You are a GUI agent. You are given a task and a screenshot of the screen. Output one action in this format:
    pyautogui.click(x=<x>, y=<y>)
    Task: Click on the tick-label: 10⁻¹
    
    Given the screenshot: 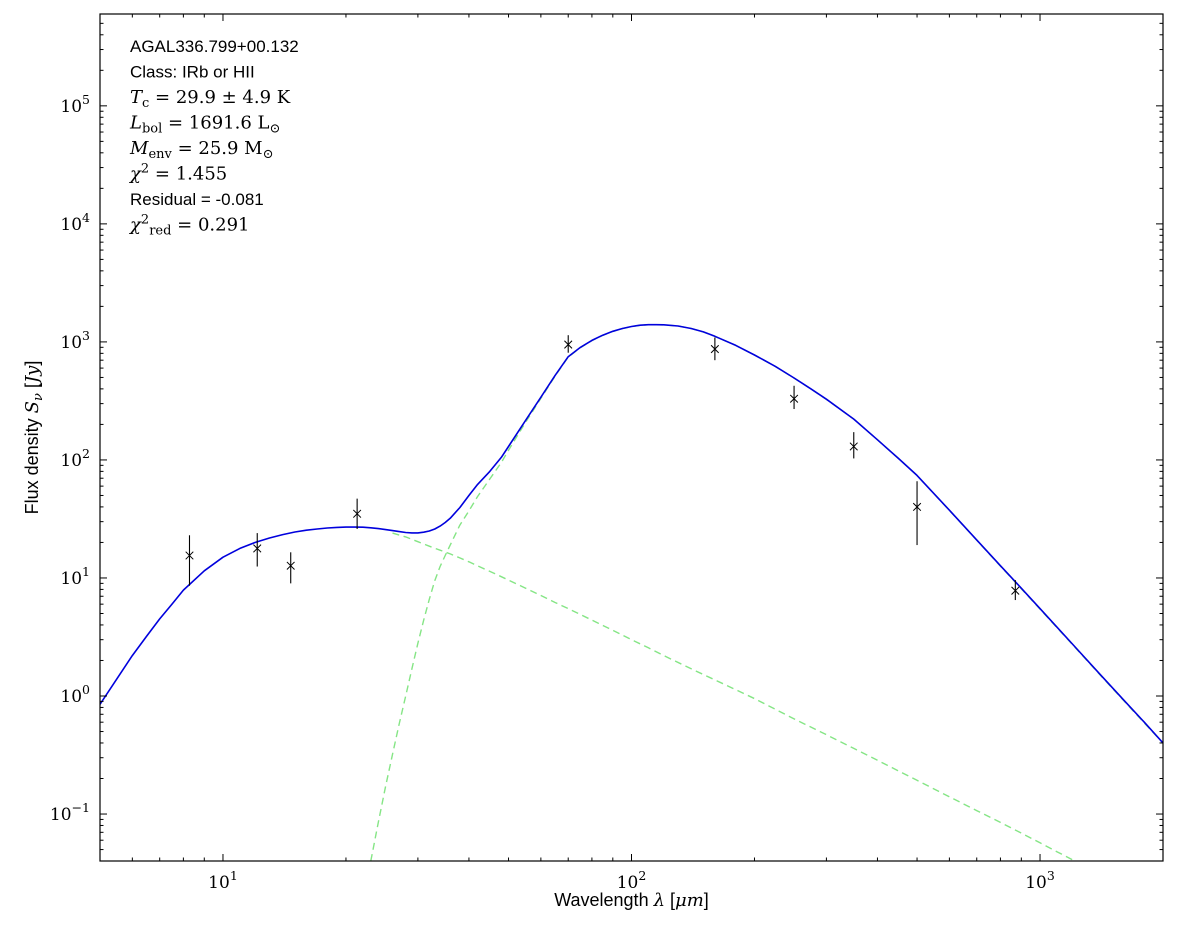 What is the action you would take?
    pyautogui.click(x=70, y=812)
    